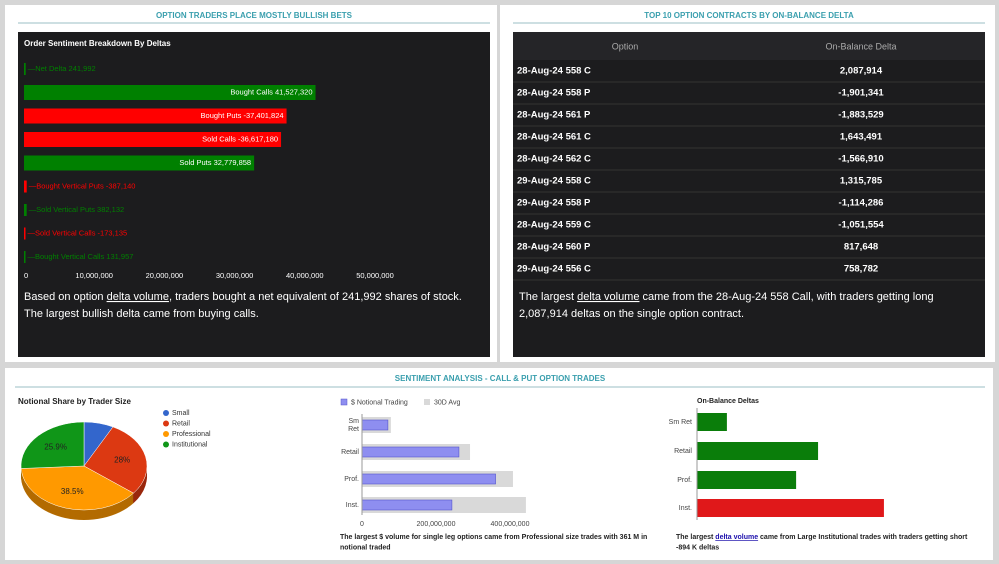 The height and width of the screenshot is (564, 999). What do you see at coordinates (271, 91) in the screenshot?
I see `bar-label: Bought Calls 41,527,320` at bounding box center [271, 91].